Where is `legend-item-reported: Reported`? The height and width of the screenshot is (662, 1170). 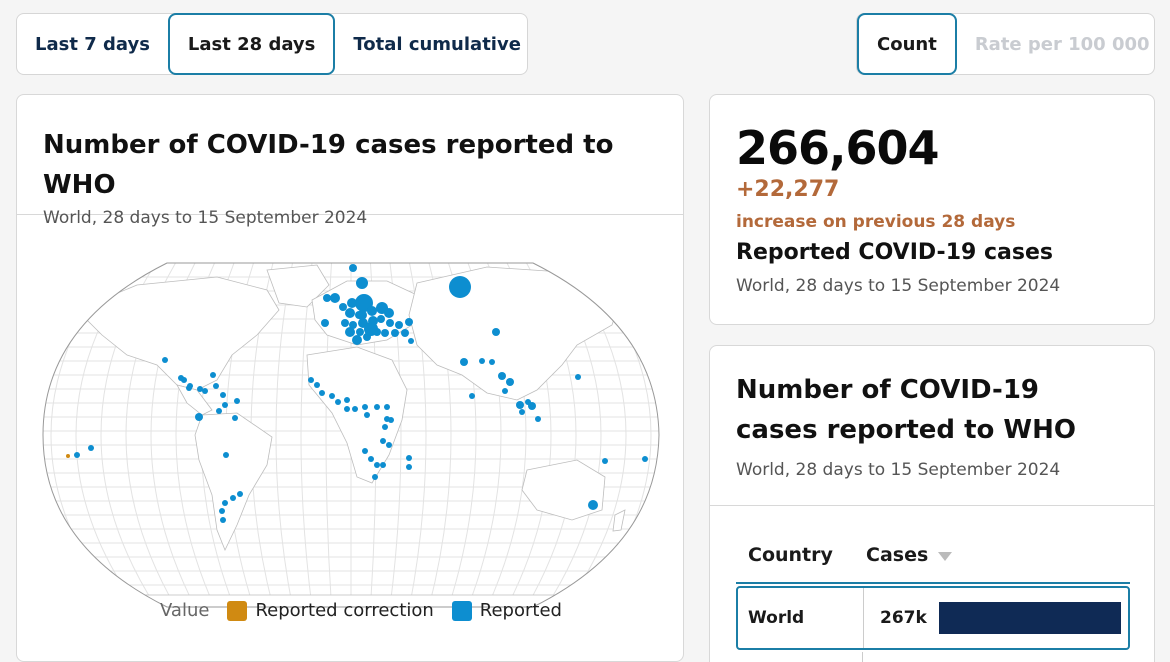 legend-item-reported: Reported is located at coordinates (506, 610).